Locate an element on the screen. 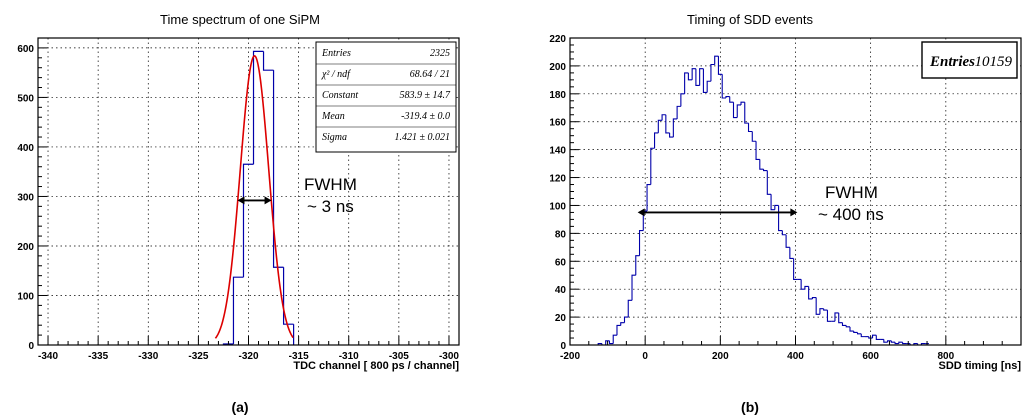 The height and width of the screenshot is (419, 1029). stats-row-value: 1.421 ± 0.021 is located at coordinates (423, 137).